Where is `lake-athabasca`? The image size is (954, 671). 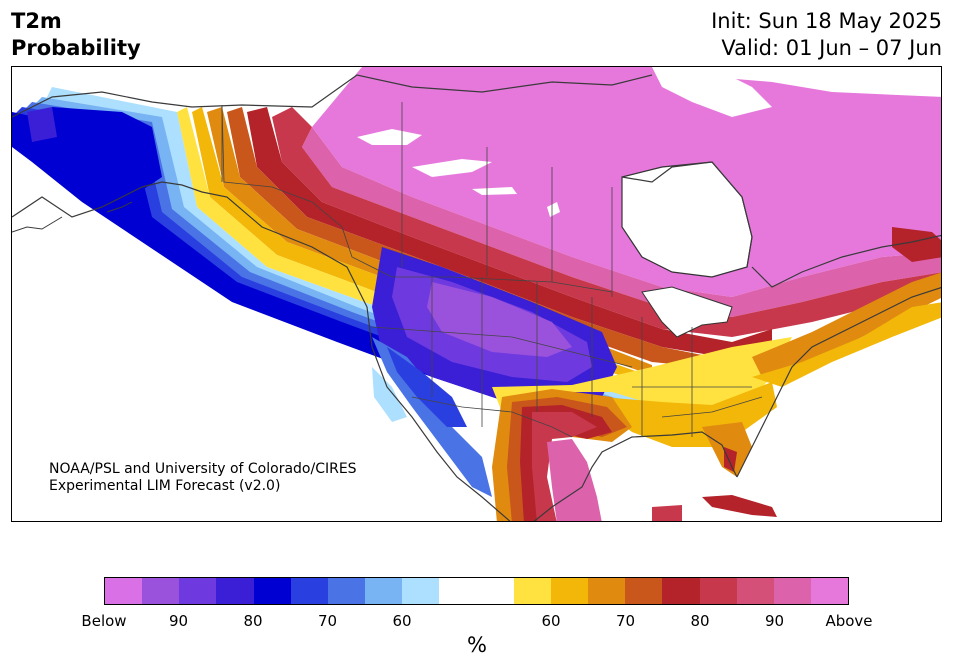
lake-athabasca is located at coordinates (494, 191).